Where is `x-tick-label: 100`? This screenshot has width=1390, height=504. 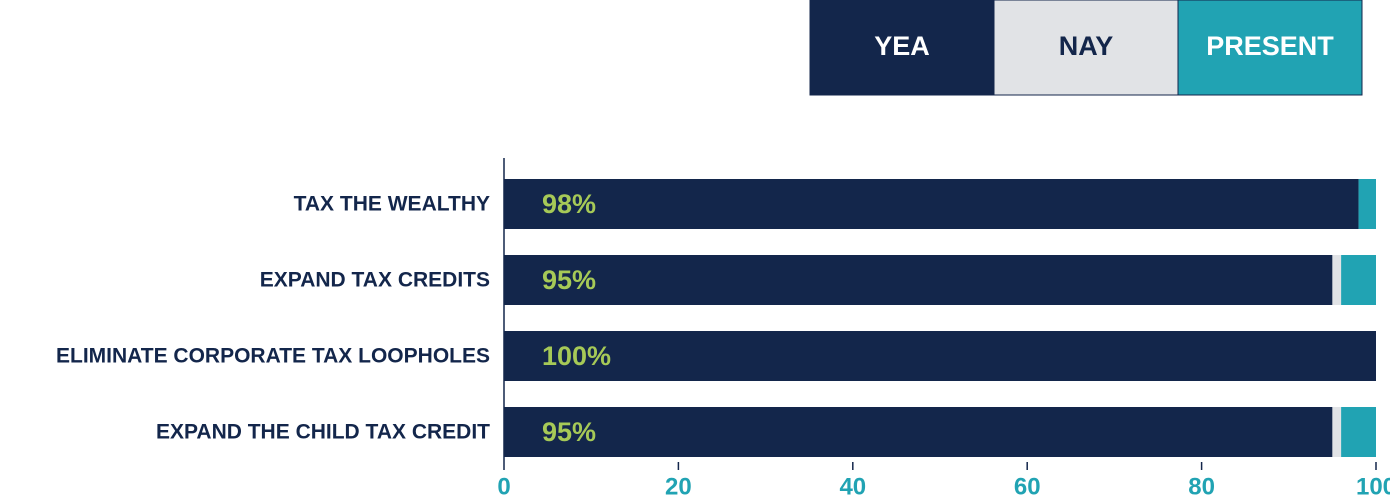
x-tick-label: 100 is located at coordinates (1373, 486).